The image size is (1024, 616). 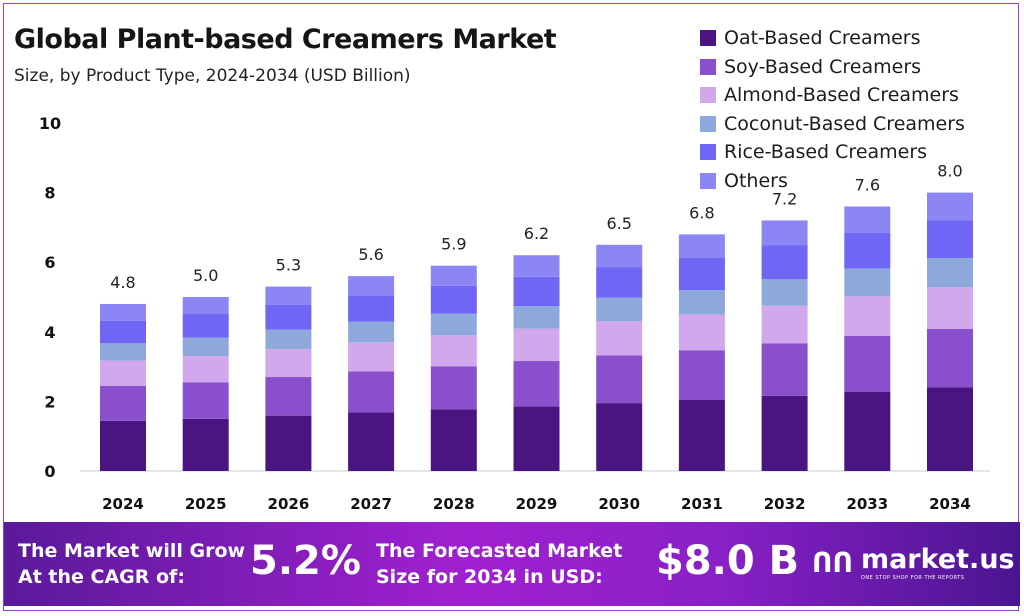 What do you see at coordinates (844, 123) in the screenshot?
I see `legend-label: Coconut-Based Creamers` at bounding box center [844, 123].